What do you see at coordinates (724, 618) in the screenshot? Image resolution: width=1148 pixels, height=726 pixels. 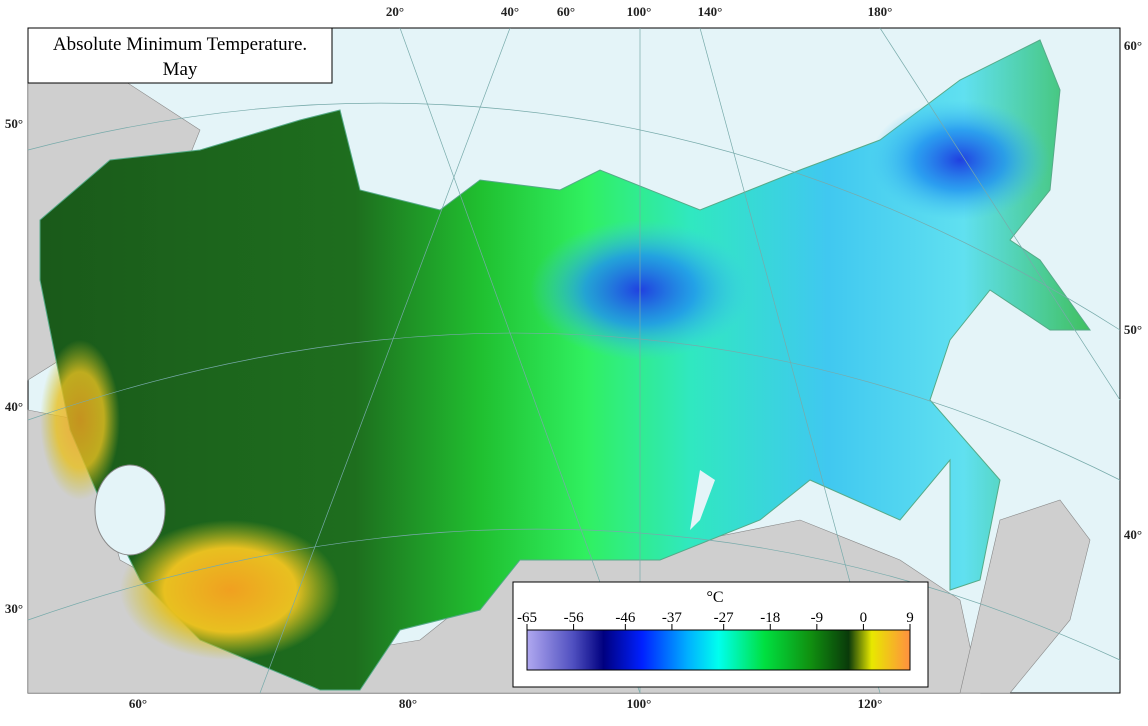 I see `colorbar-tick-label: -27` at bounding box center [724, 618].